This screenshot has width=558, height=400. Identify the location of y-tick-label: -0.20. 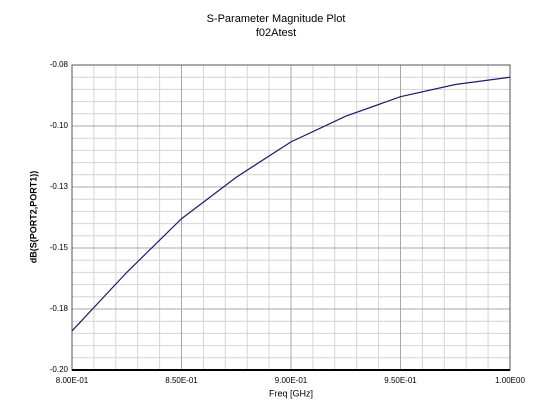
(59, 369).